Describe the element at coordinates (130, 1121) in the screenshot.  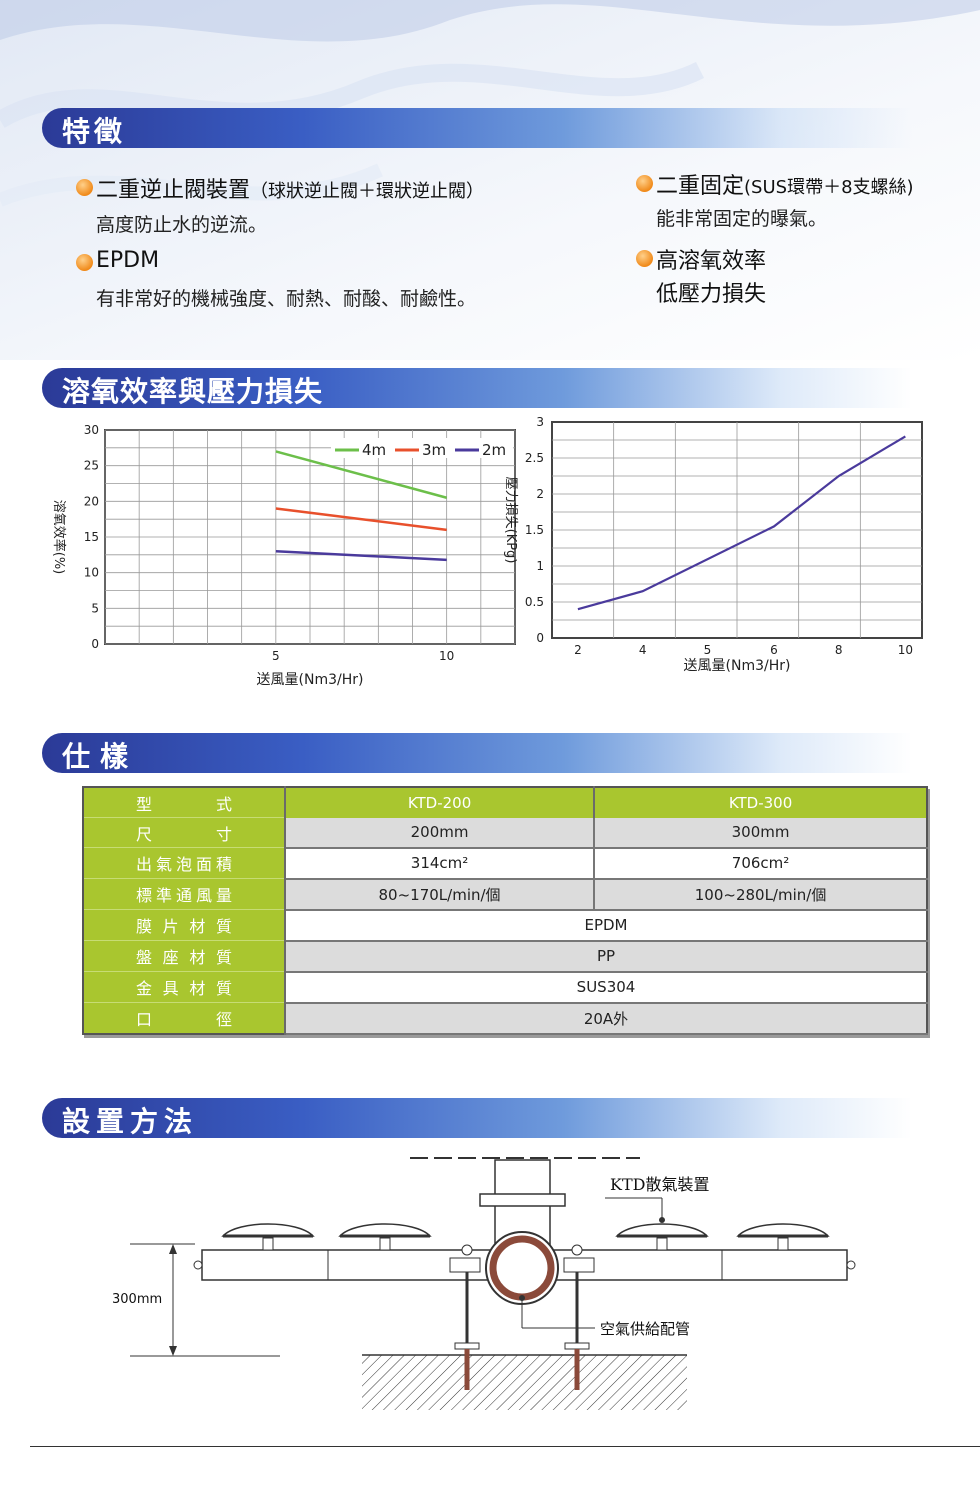
I see `installation-section-title: 設置方法` at that location.